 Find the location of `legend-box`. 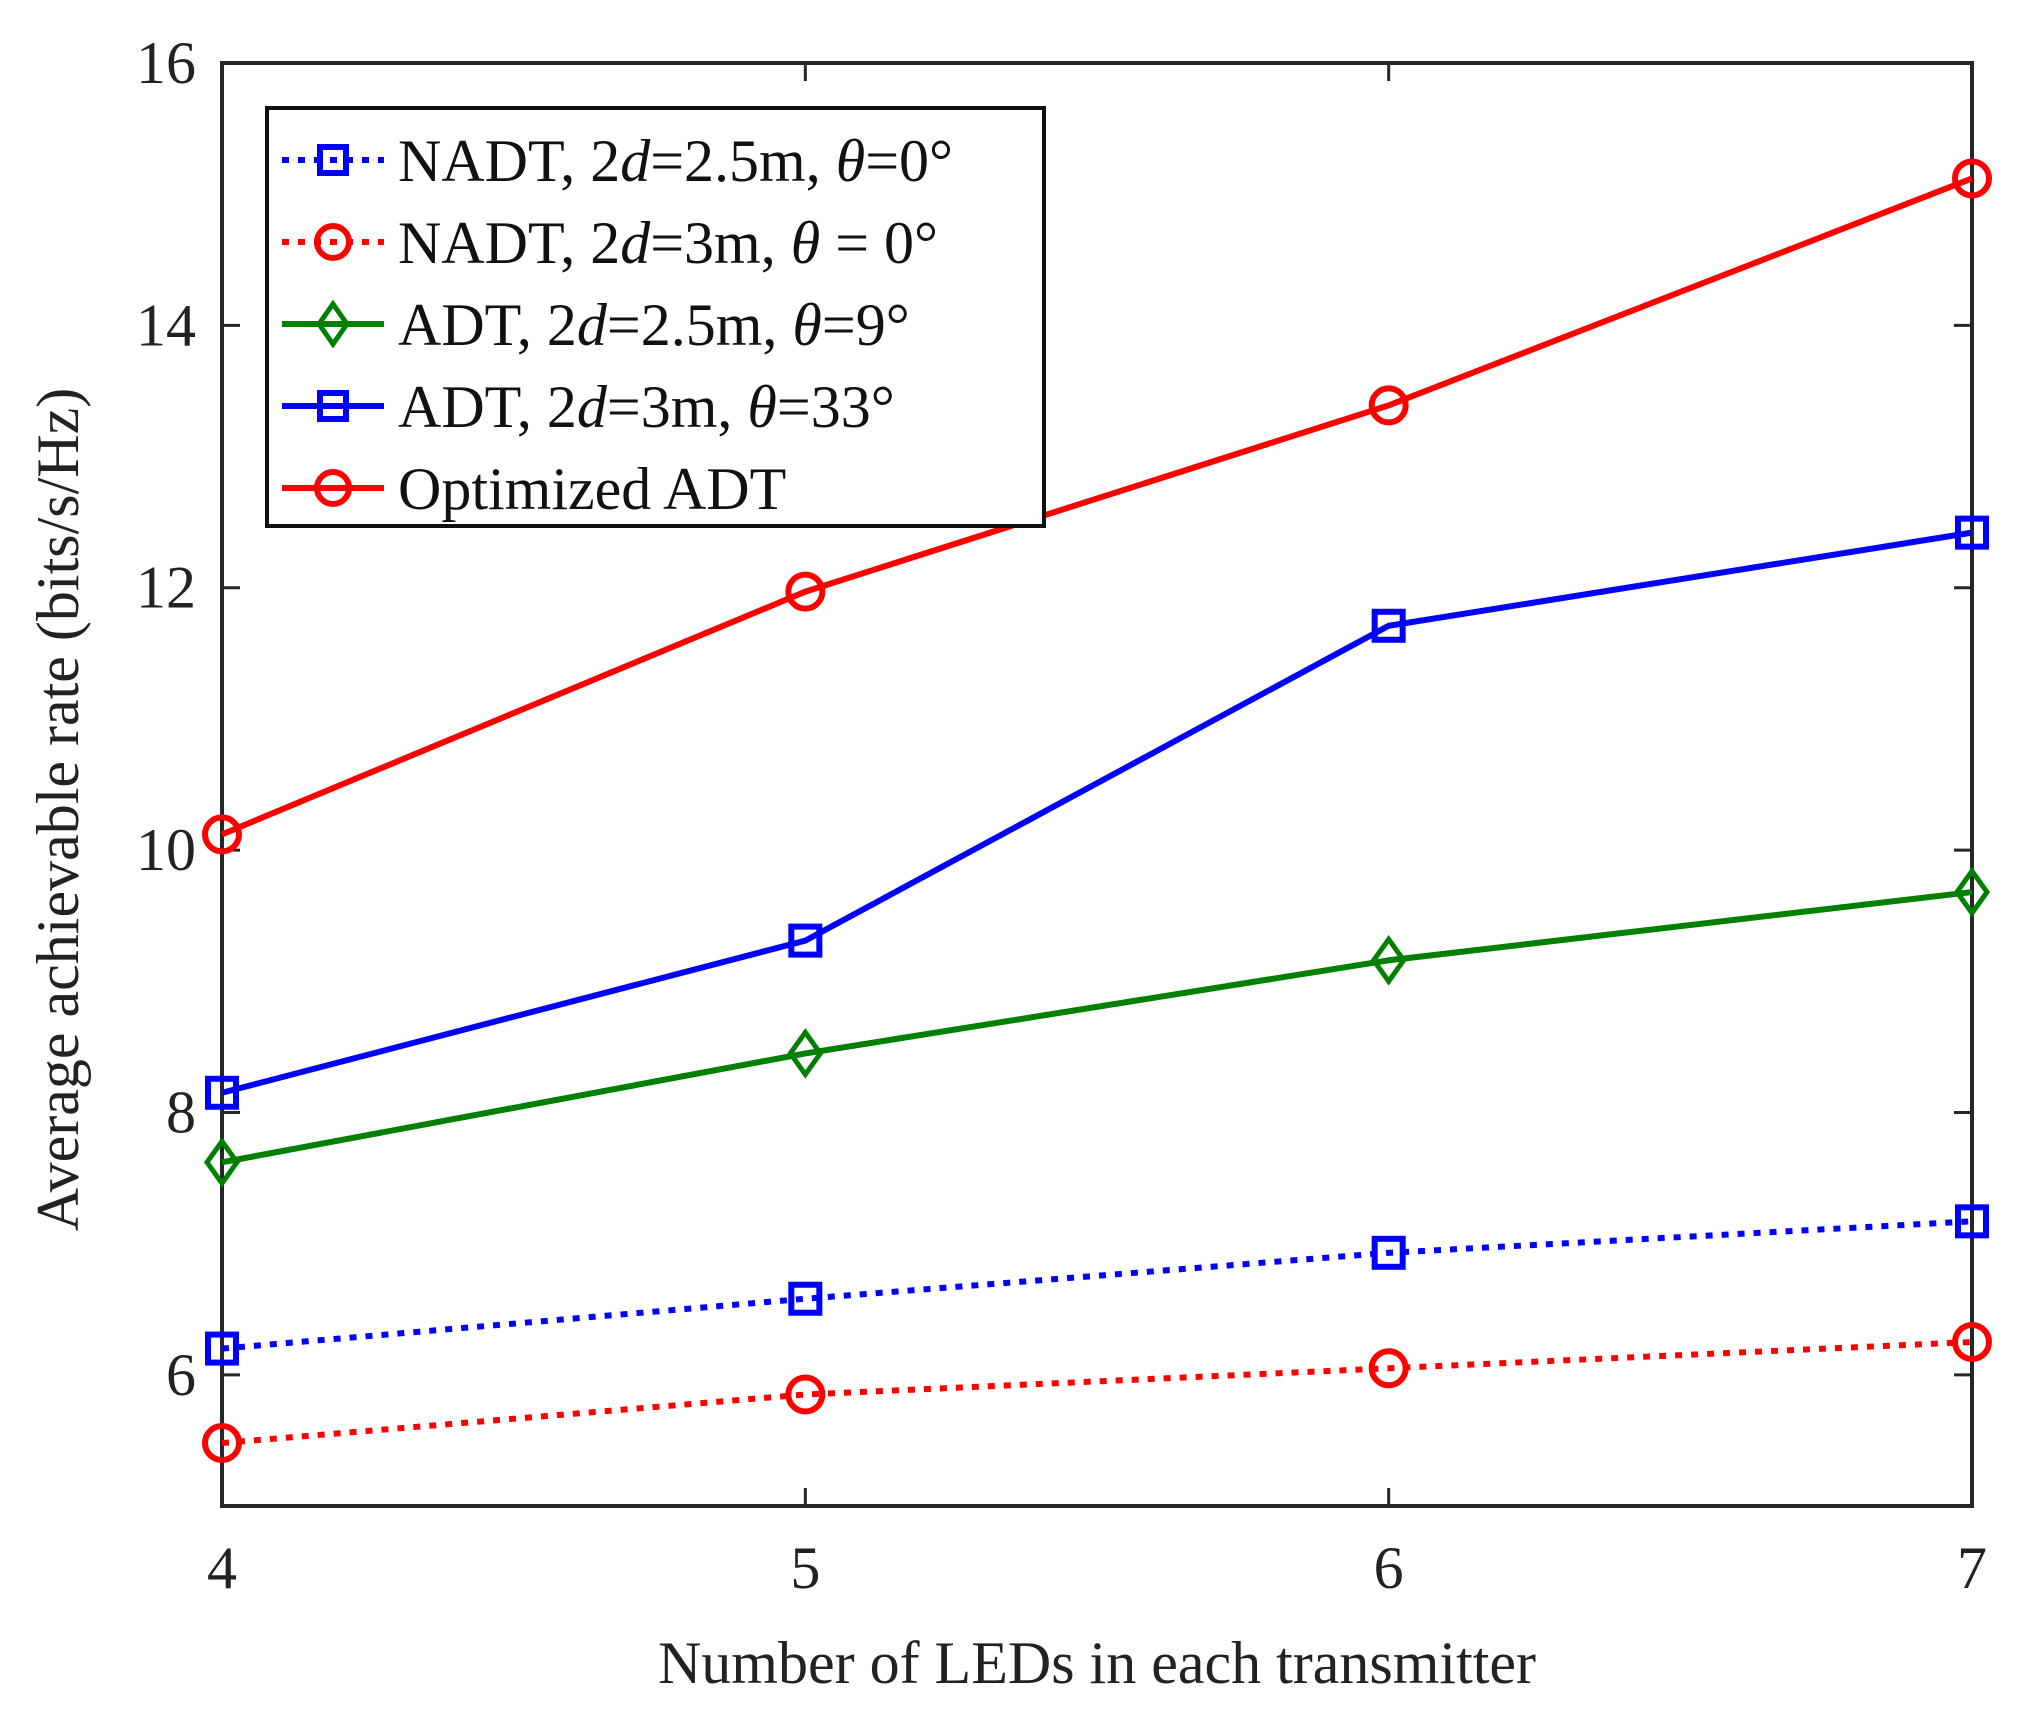

legend-box is located at coordinates (655, 317).